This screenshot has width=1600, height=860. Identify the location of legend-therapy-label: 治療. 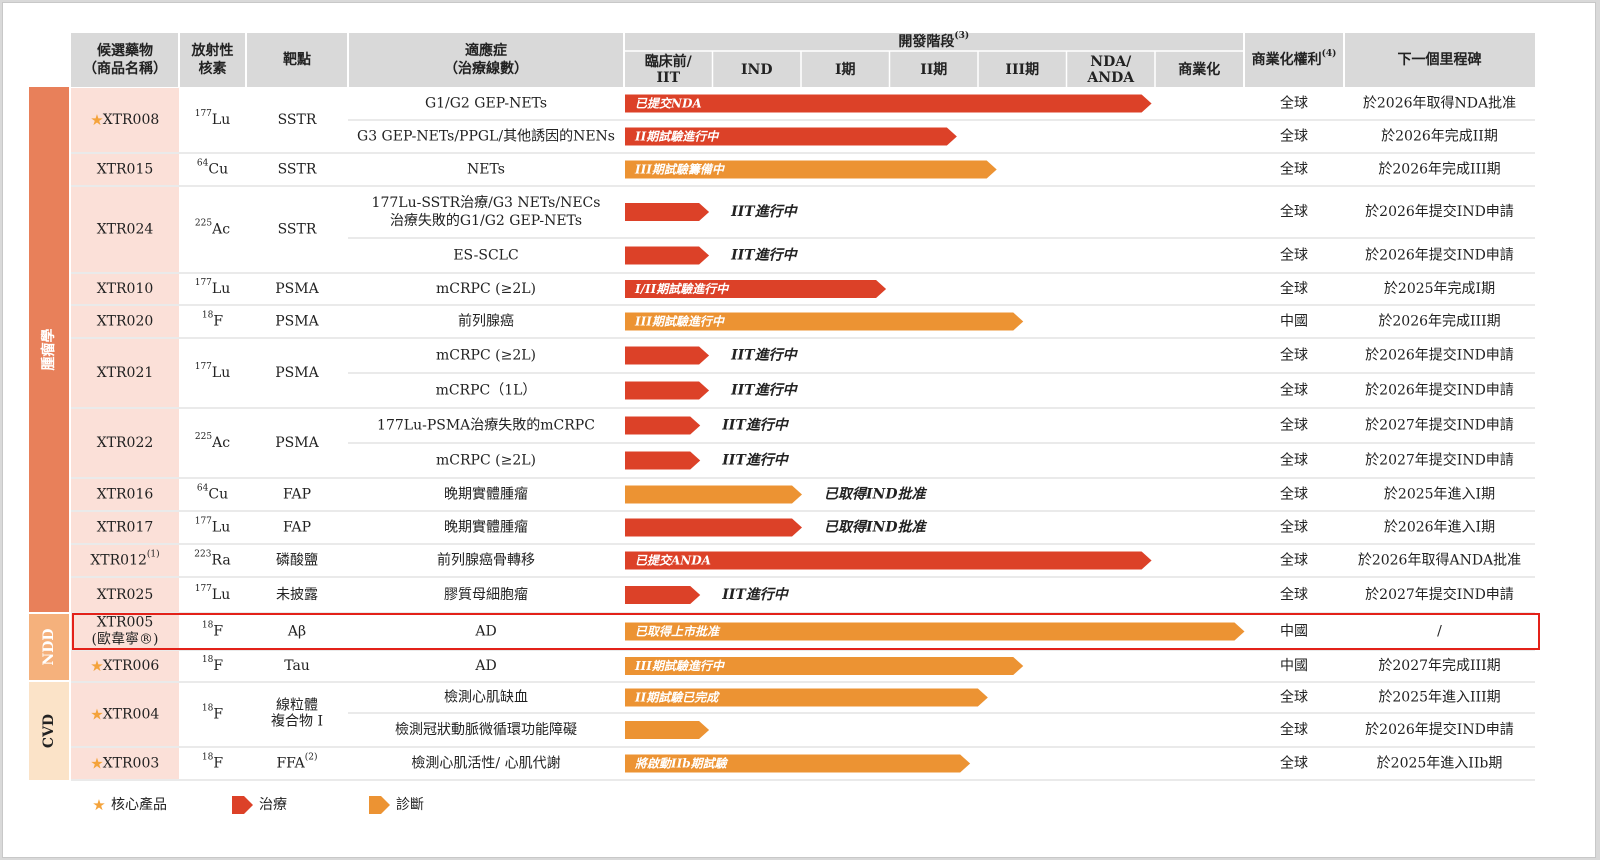
(273, 804).